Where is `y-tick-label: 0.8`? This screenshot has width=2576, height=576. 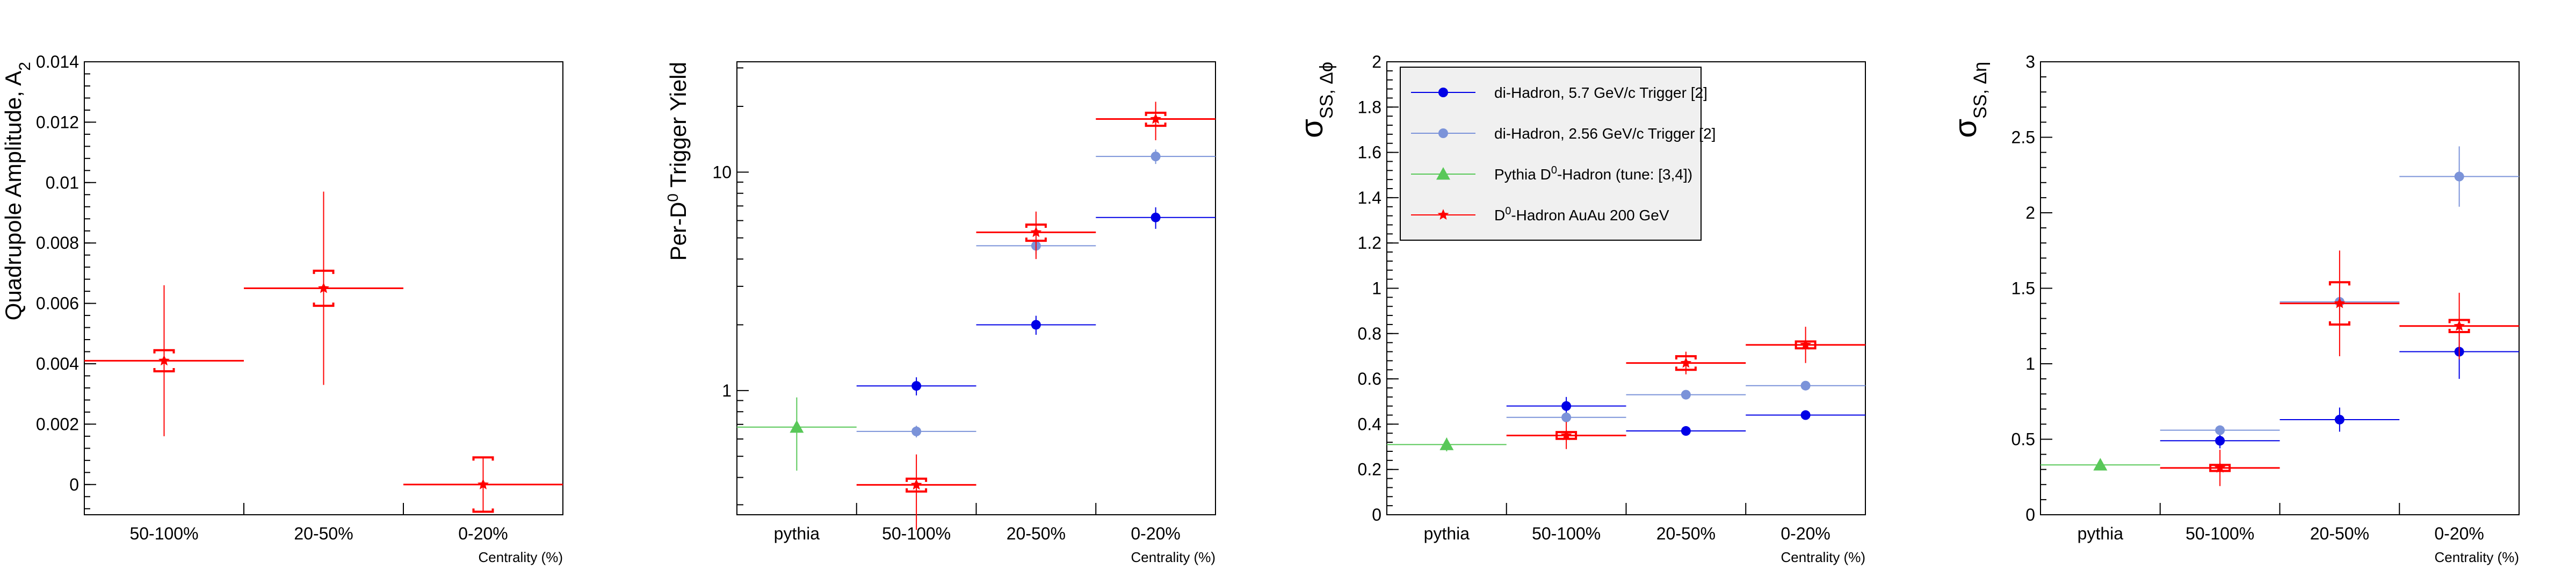 y-tick-label: 0.8 is located at coordinates (1369, 333).